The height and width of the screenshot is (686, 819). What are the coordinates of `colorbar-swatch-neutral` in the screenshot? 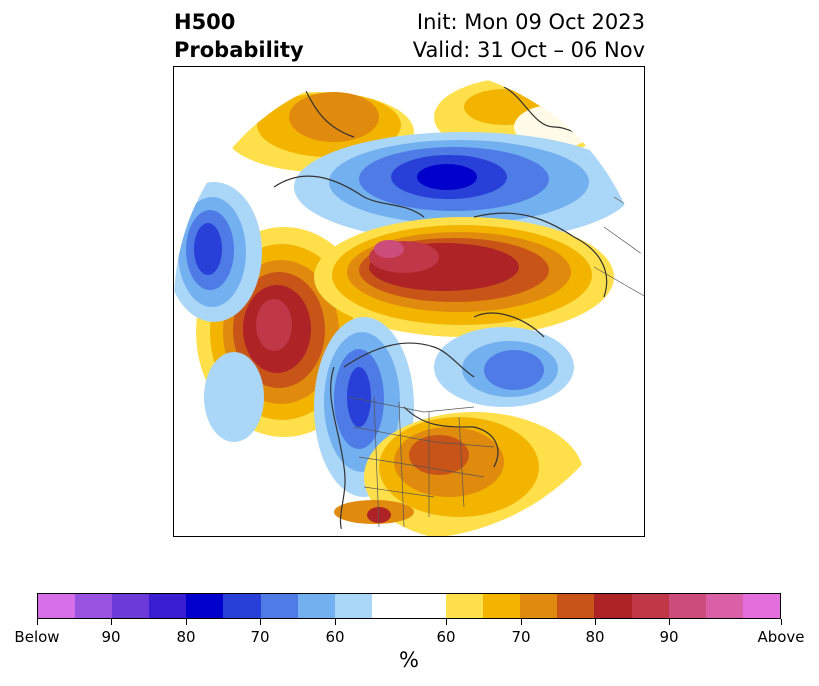 It's located at (409, 606).